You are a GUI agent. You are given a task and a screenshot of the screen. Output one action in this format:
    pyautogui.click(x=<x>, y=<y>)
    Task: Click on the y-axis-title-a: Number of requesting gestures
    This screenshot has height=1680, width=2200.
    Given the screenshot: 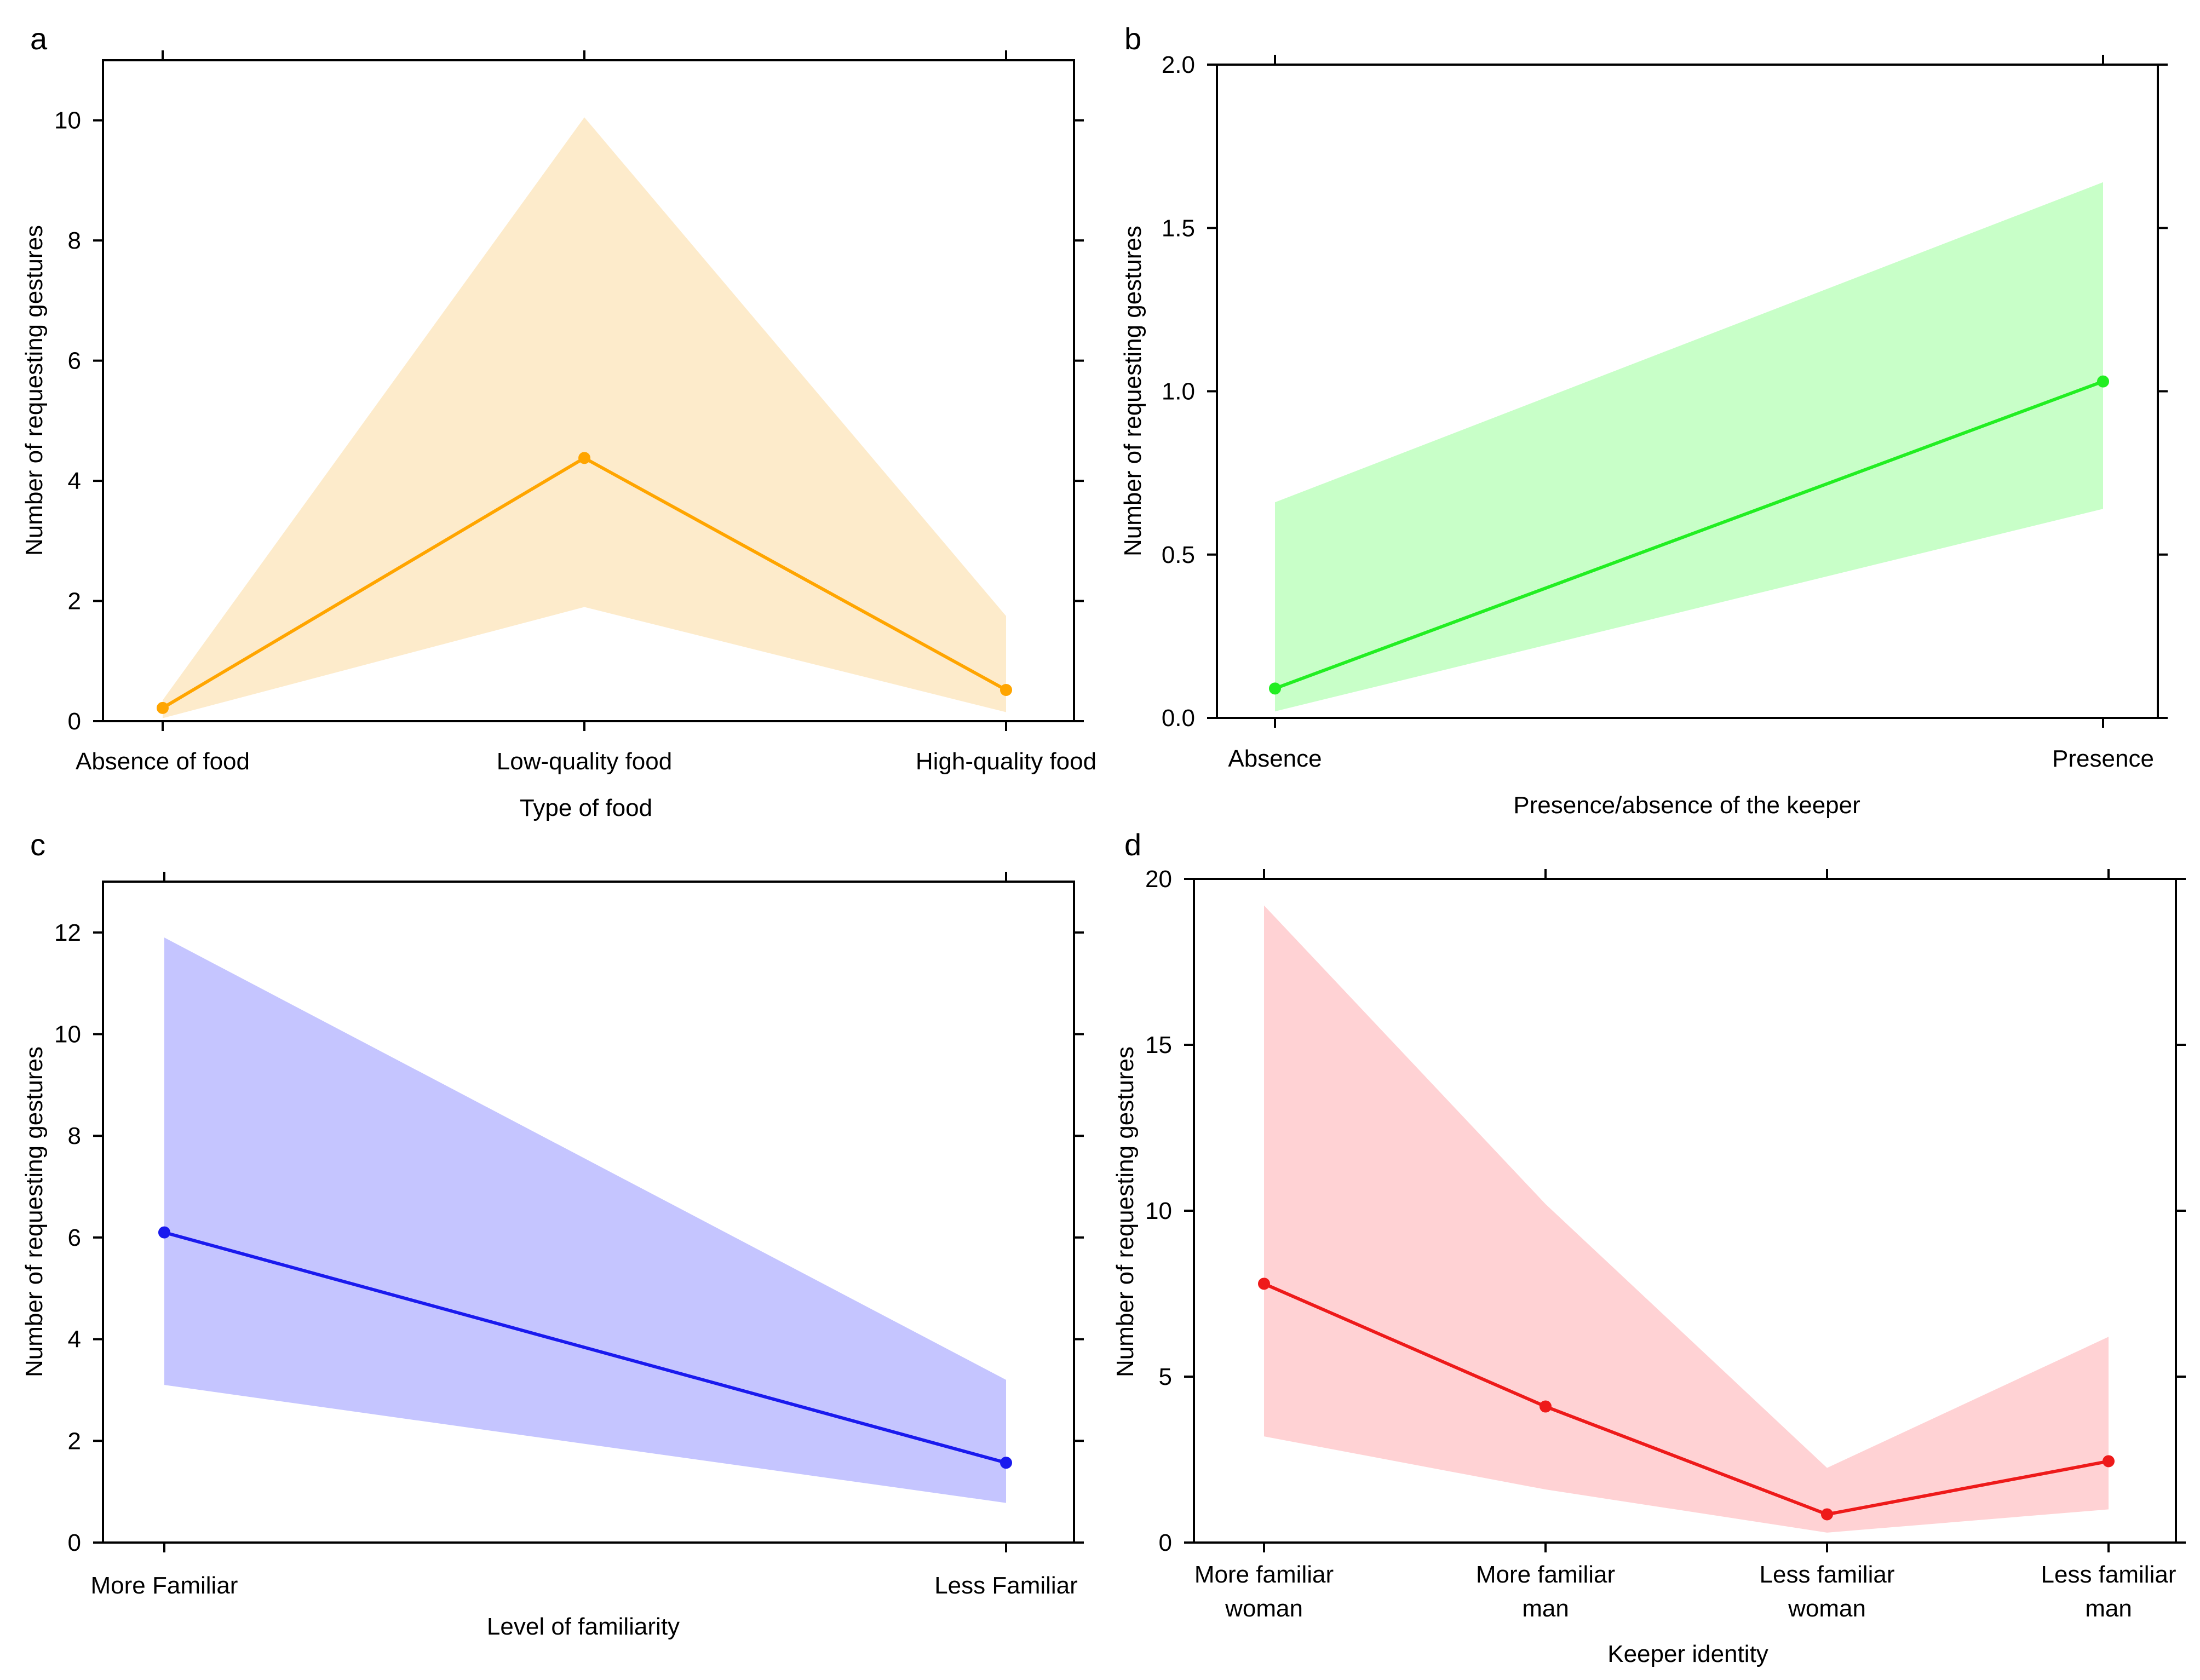 What is the action you would take?
    pyautogui.click(x=34, y=390)
    